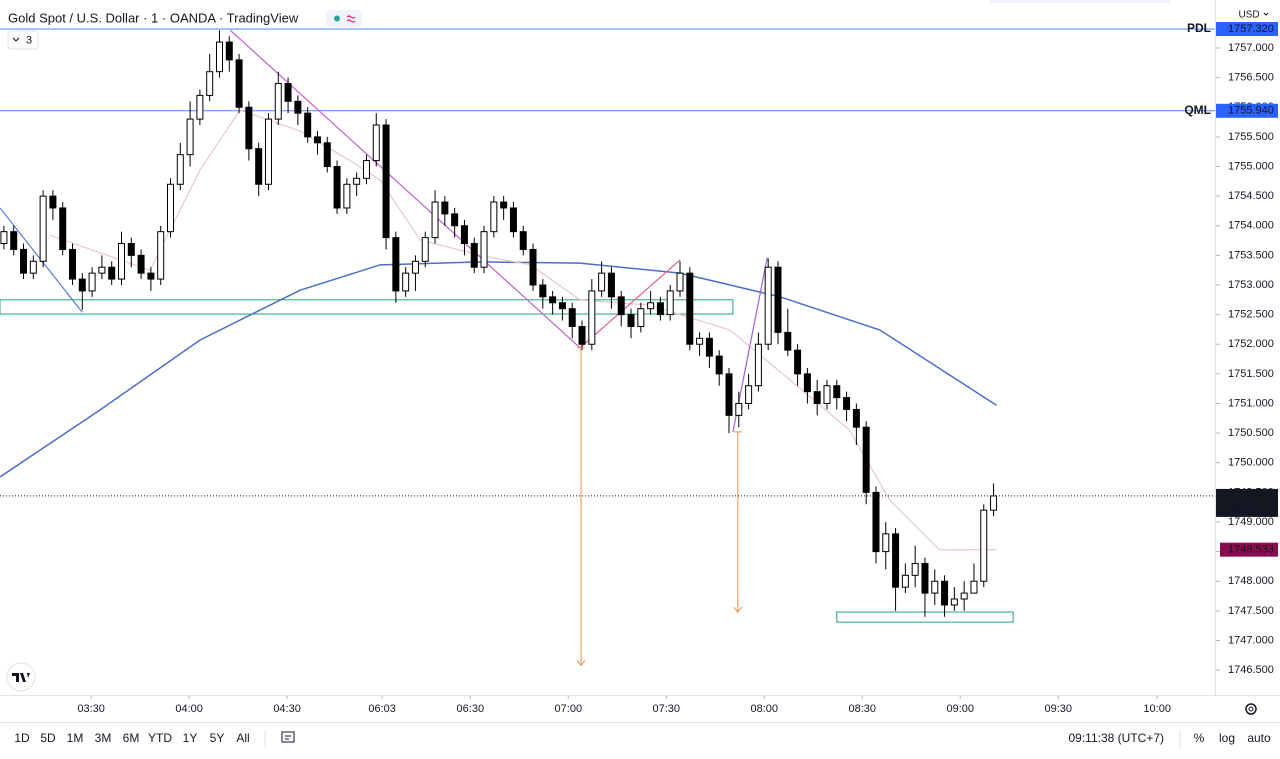  I want to click on currency-label: USD, so click(1248, 15).